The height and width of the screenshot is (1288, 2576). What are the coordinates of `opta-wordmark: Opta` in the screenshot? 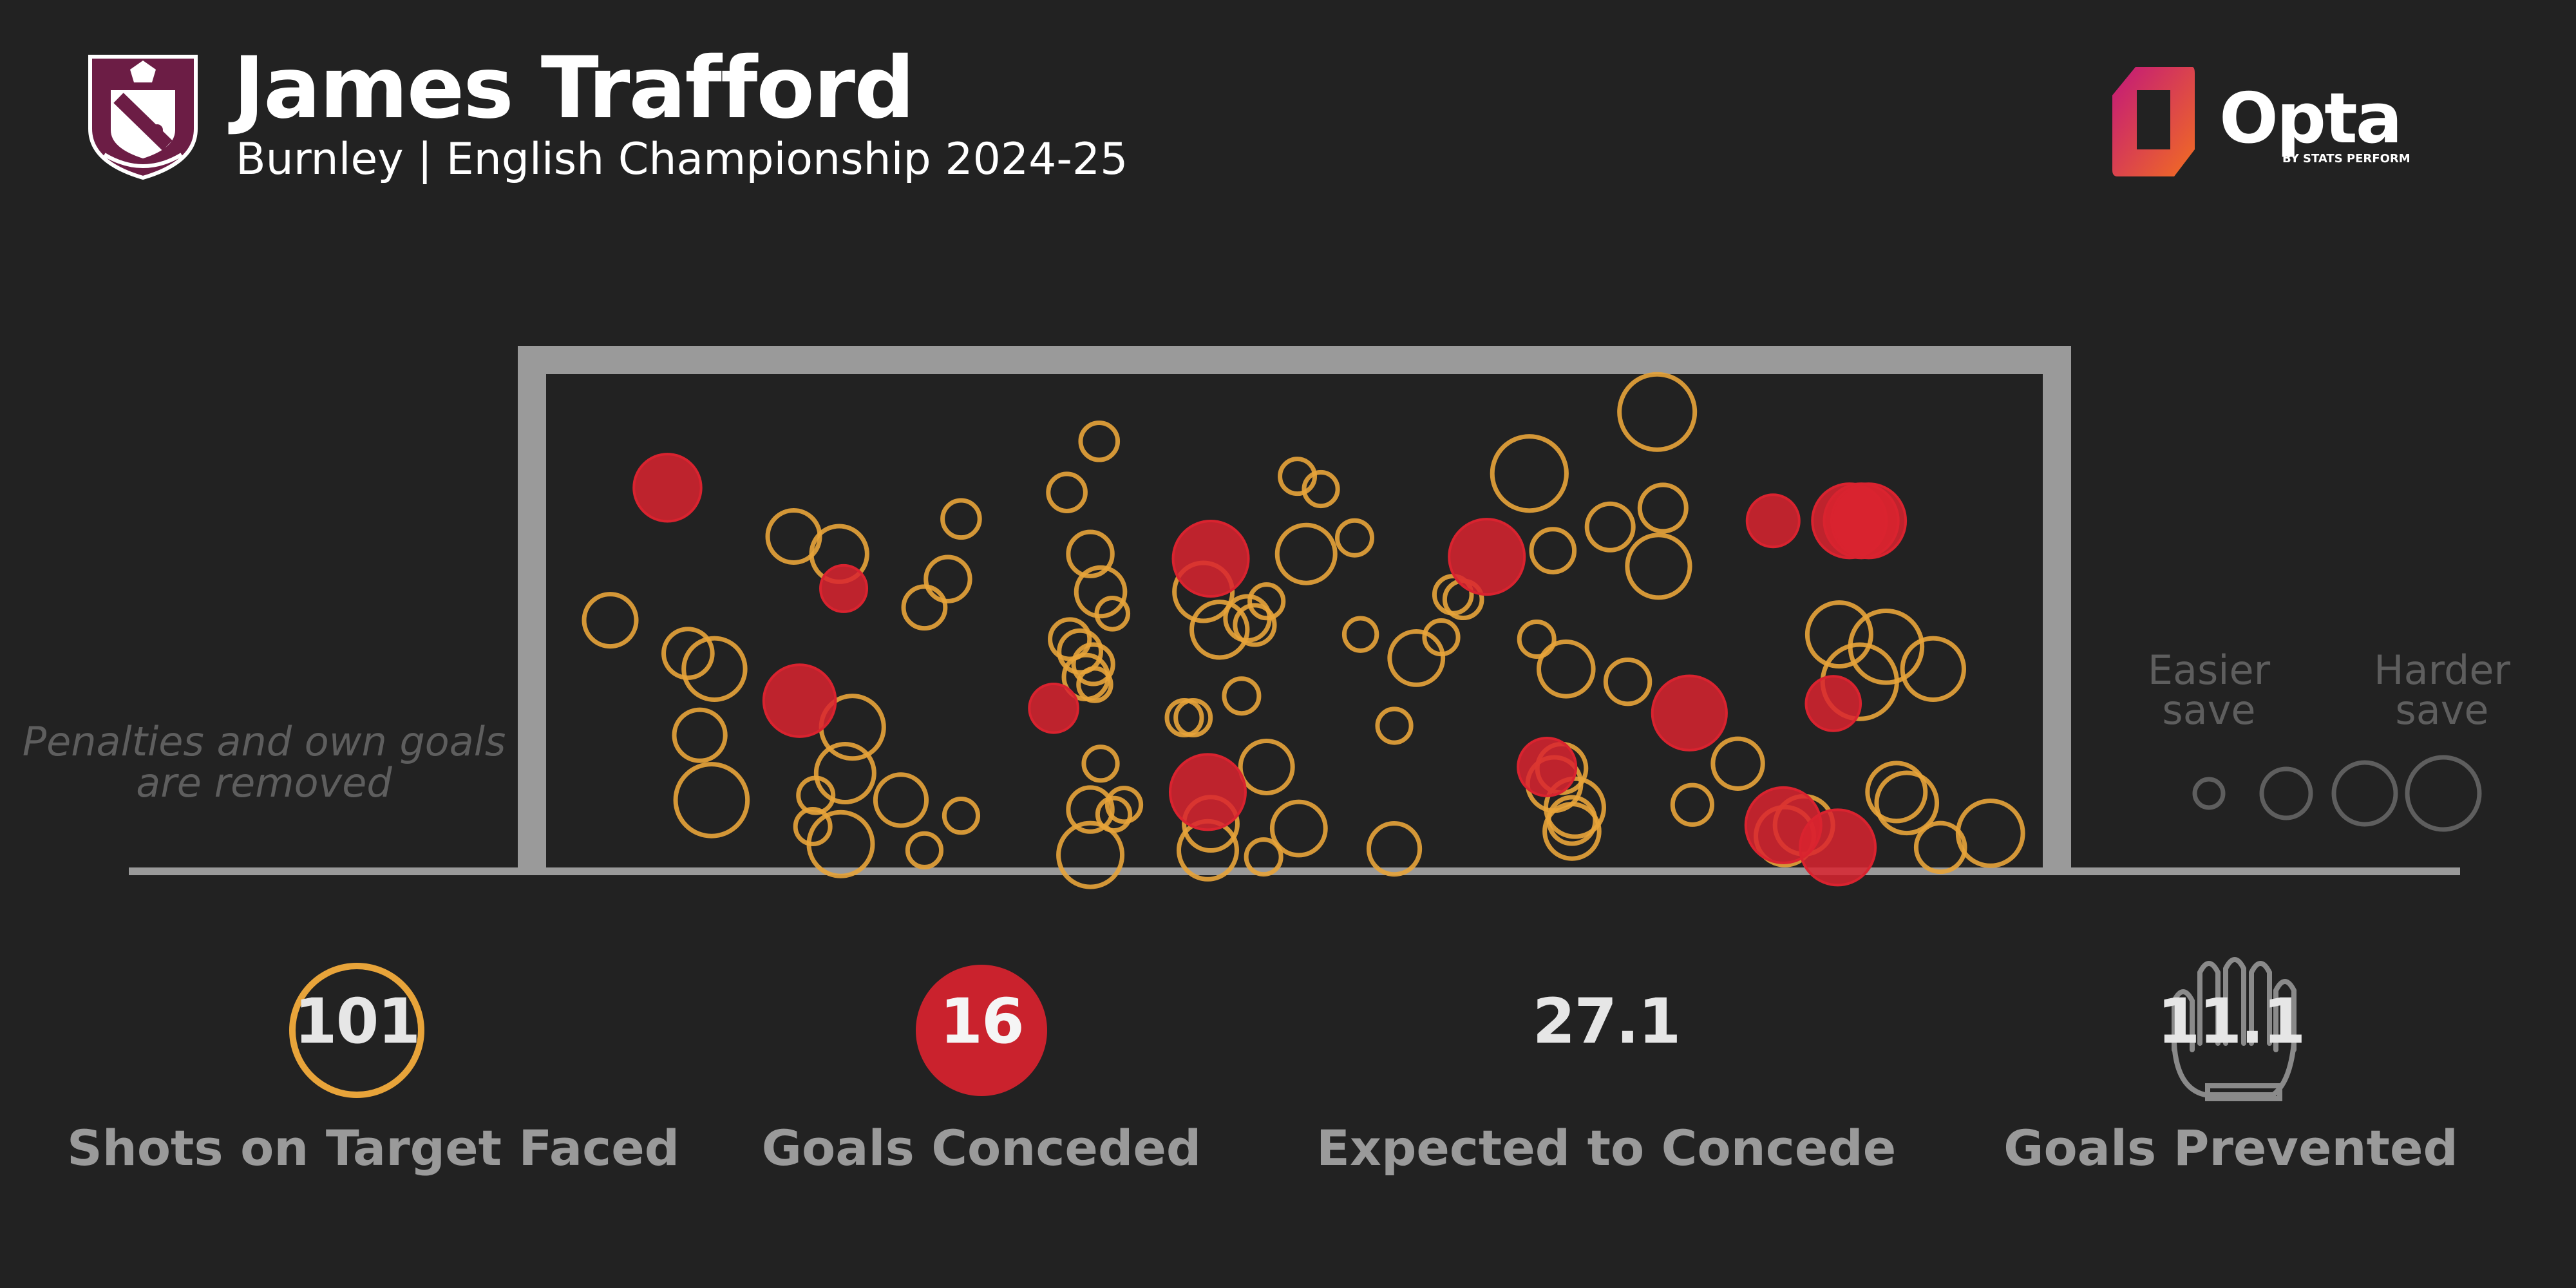 It's located at (2311, 119).